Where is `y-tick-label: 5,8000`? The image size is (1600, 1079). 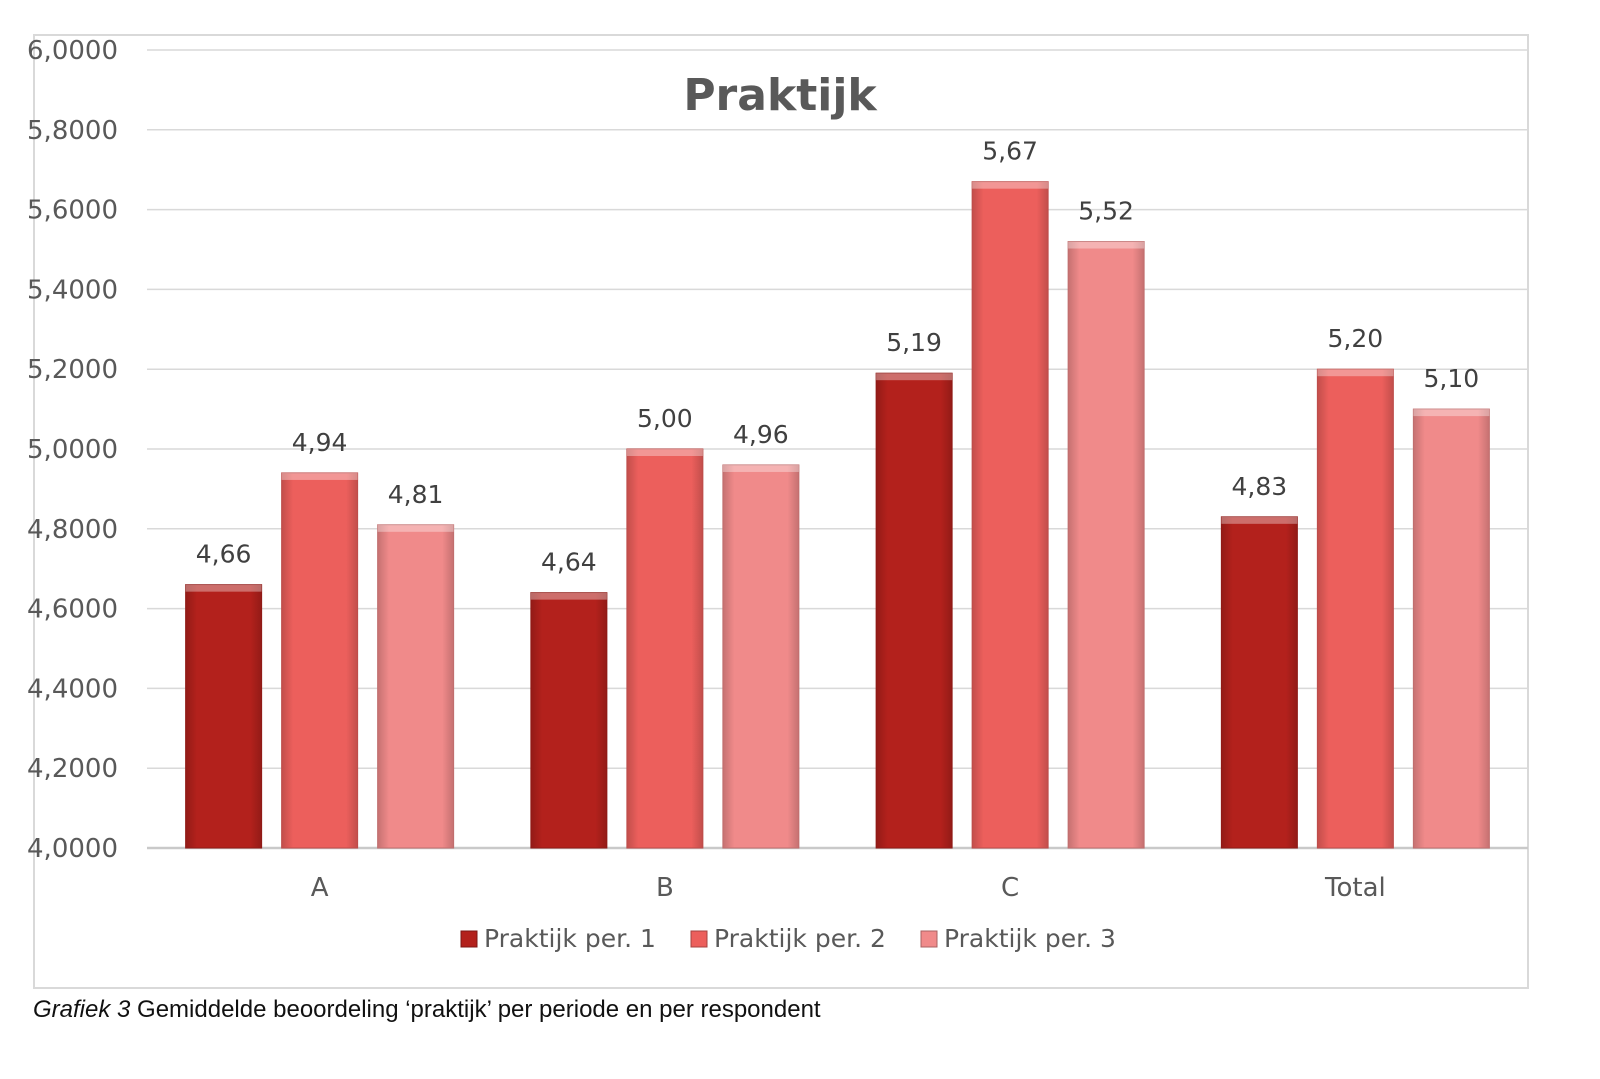
y-tick-label: 5,8000 is located at coordinates (72, 131).